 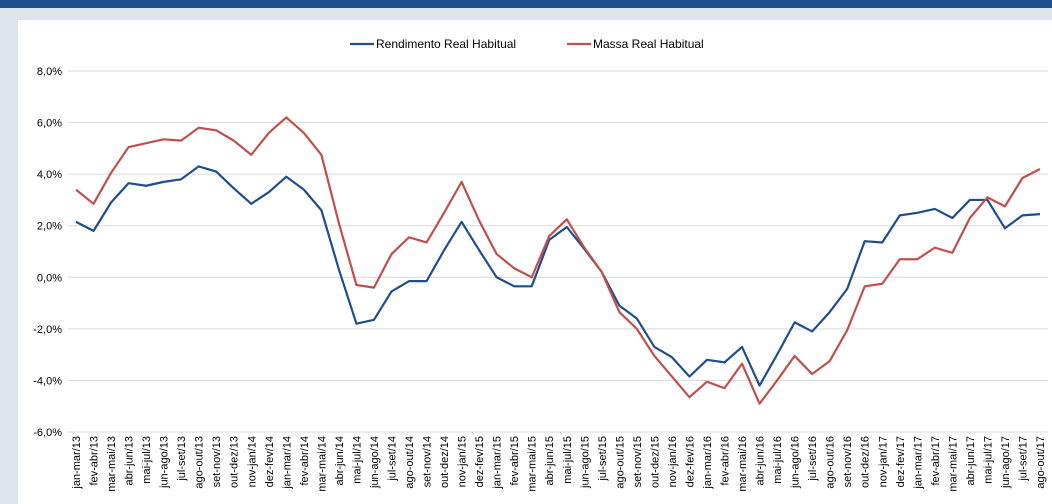 I want to click on x-tick-label: out-dez/15, so click(x=655, y=462).